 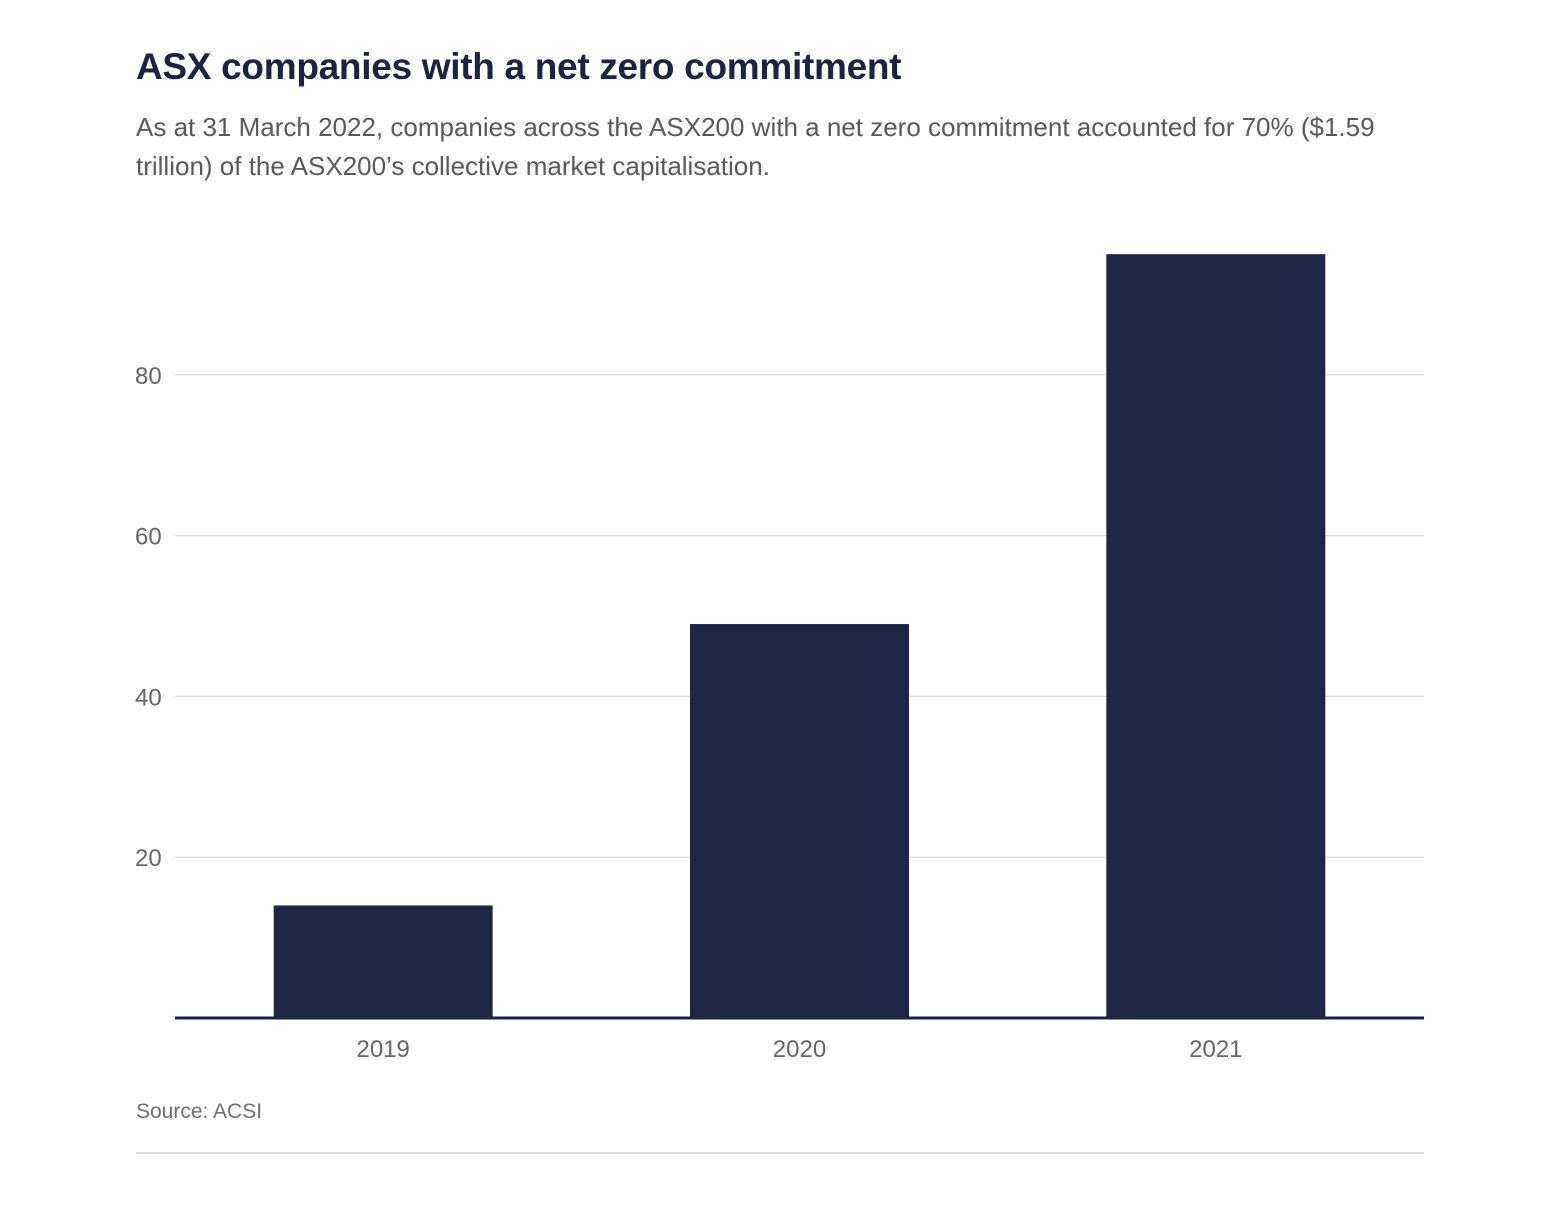 I want to click on bar-2019, so click(x=383, y=961).